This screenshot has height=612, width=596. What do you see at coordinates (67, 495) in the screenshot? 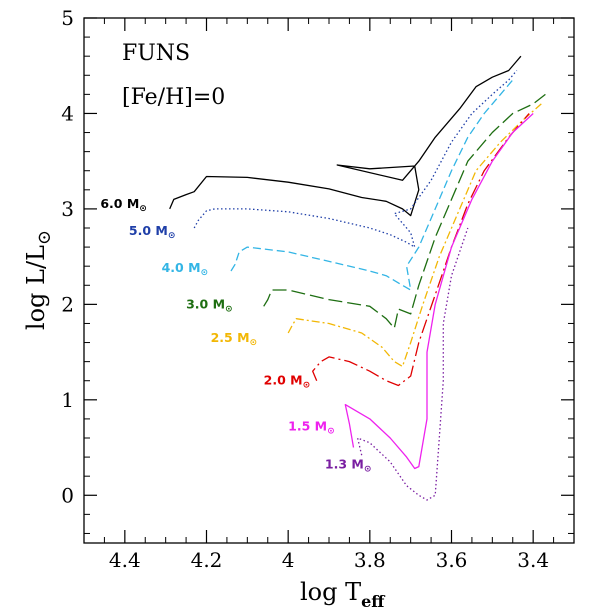
I see `y-tick-label: 0` at bounding box center [67, 495].